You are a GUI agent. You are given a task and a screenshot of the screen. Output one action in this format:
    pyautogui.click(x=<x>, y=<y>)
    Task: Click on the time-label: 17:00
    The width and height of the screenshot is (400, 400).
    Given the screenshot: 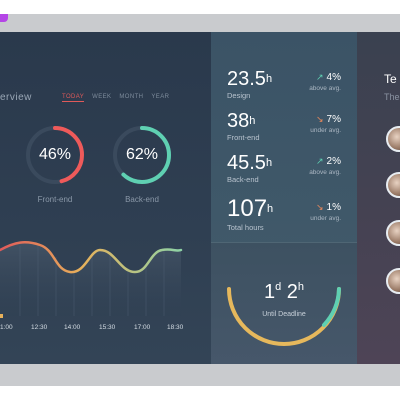 What is the action you would take?
    pyautogui.click(x=142, y=327)
    